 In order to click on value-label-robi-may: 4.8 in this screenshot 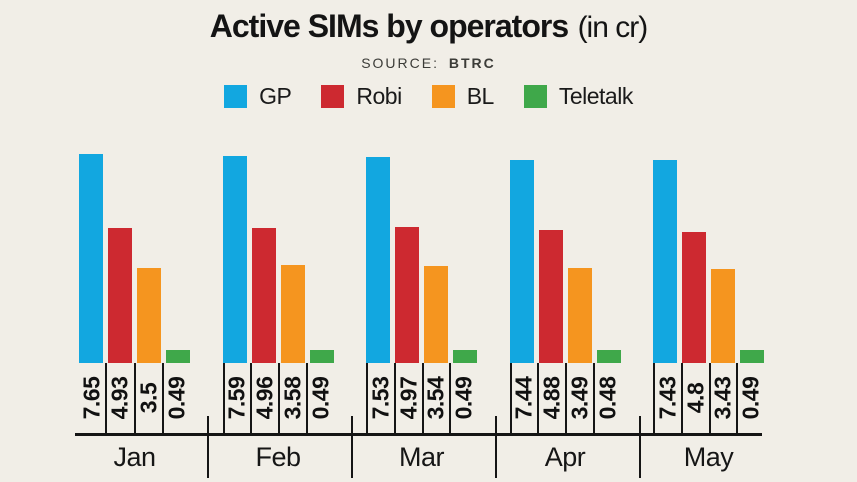, I will do `click(695, 398)`.